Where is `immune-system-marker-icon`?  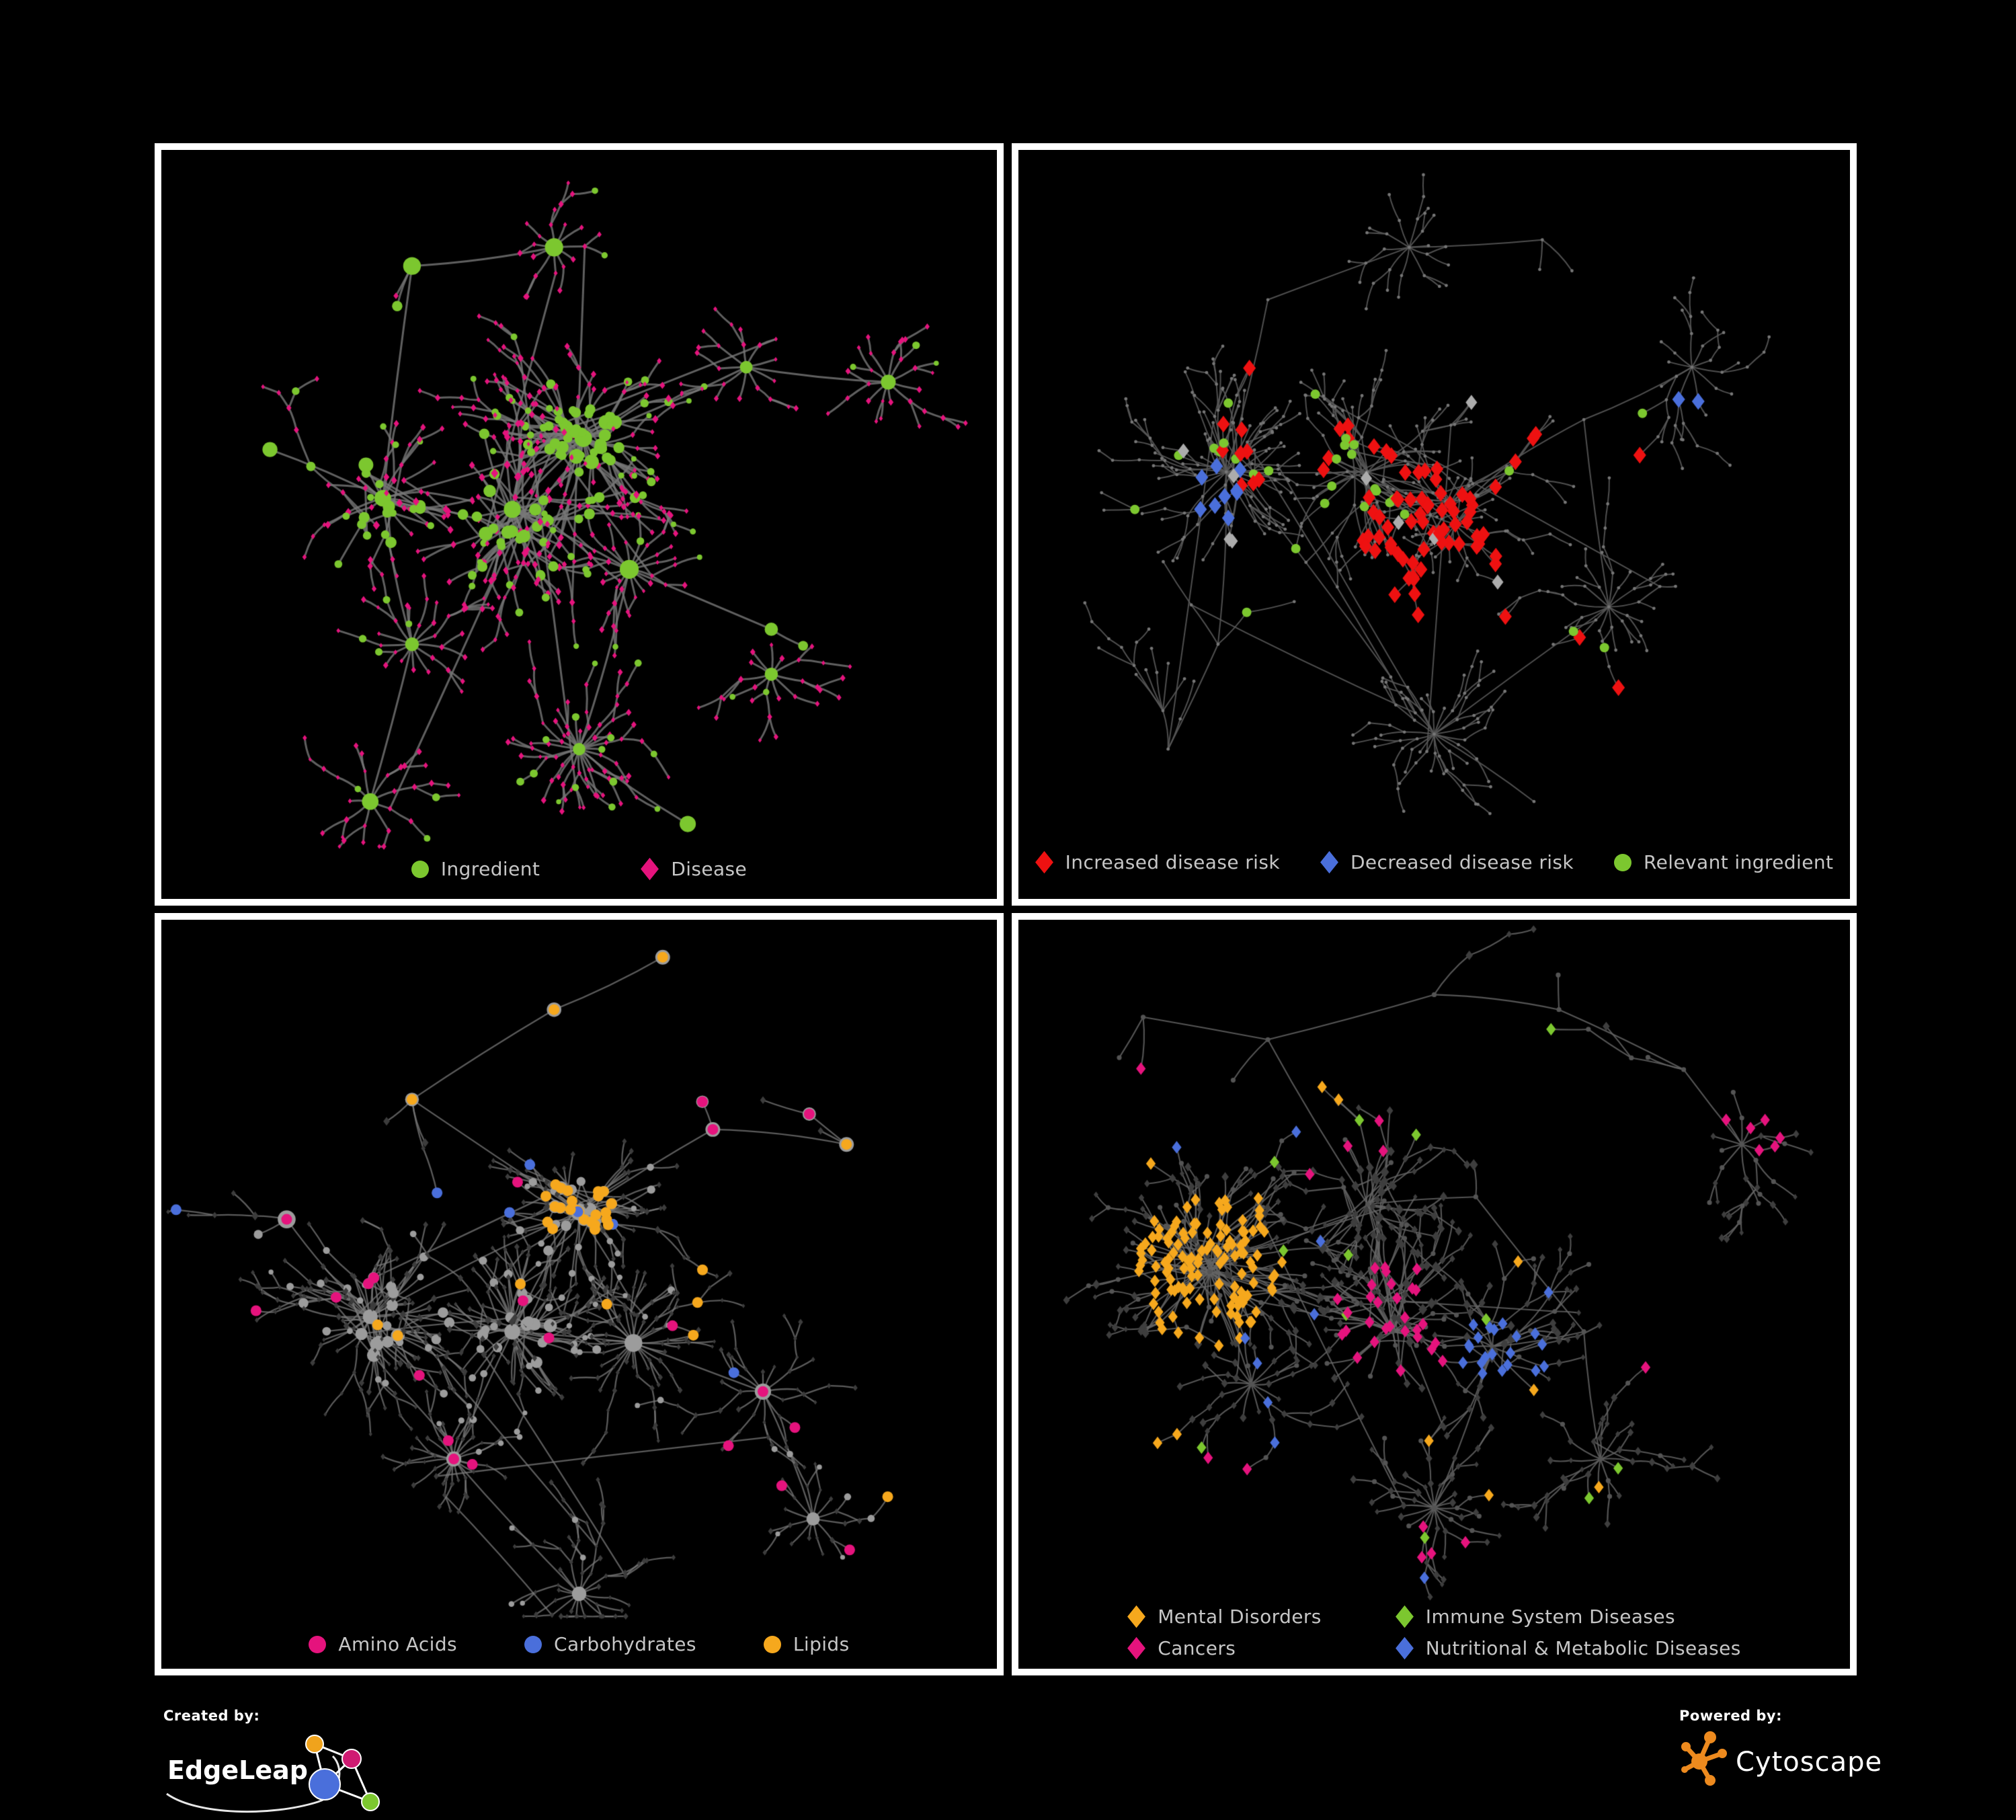 immune-system-marker-icon is located at coordinates (1404, 1616).